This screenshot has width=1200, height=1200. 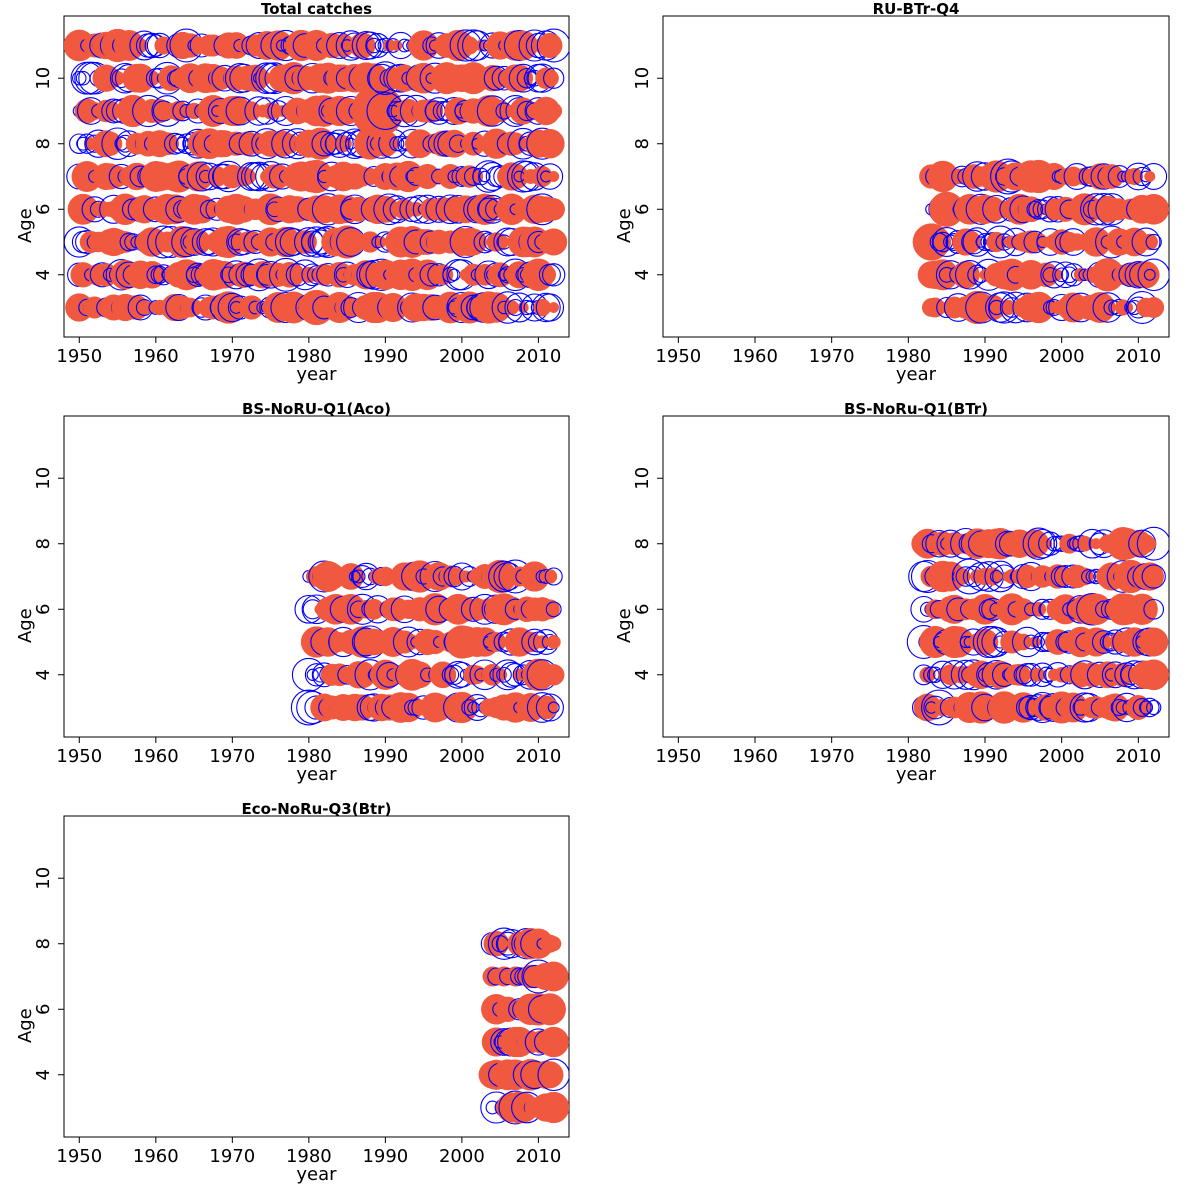 What do you see at coordinates (317, 809) in the screenshot?
I see `panel-title: Eco-NoRu-Q3(Btr)` at bounding box center [317, 809].